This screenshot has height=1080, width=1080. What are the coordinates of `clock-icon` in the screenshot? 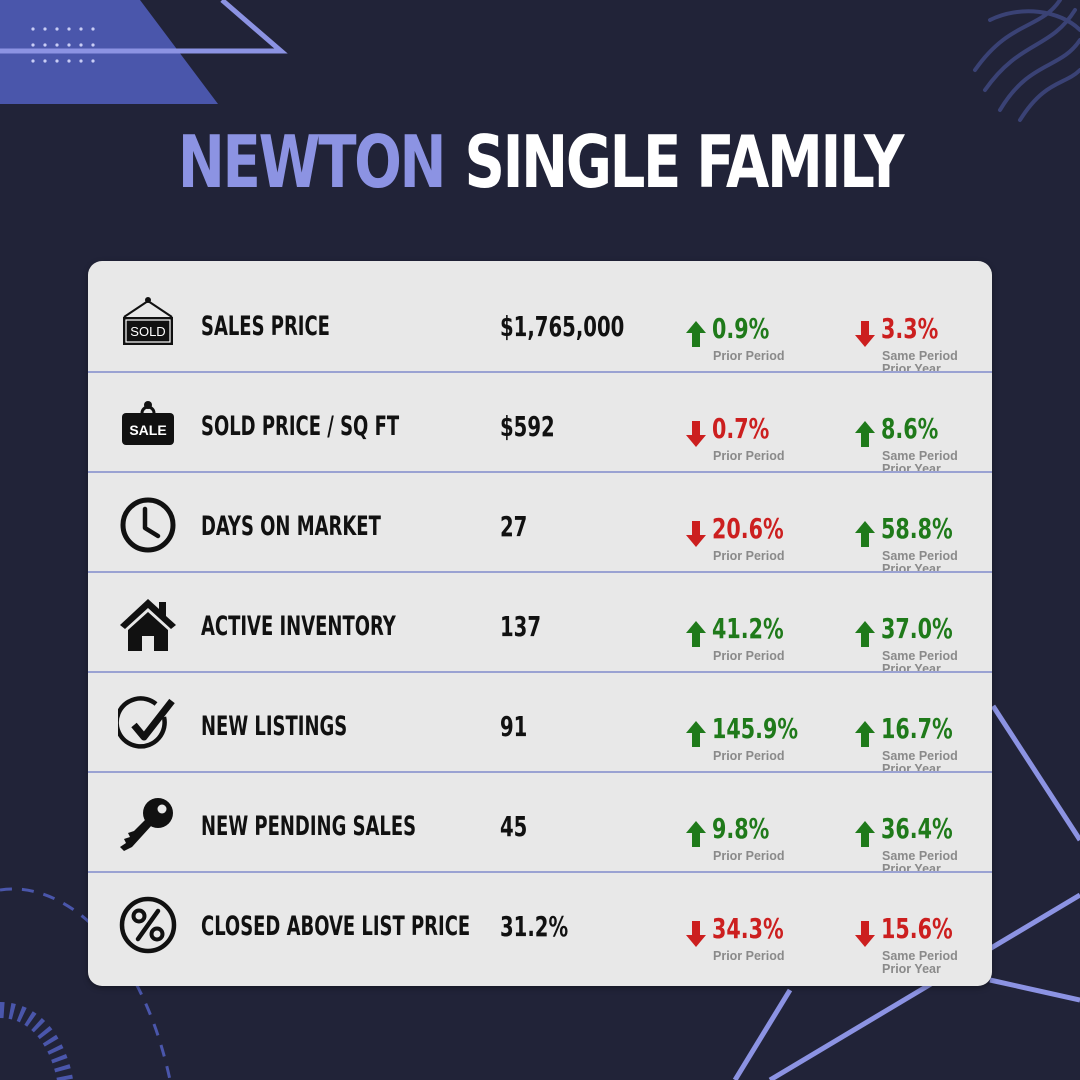 It's located at (148, 525).